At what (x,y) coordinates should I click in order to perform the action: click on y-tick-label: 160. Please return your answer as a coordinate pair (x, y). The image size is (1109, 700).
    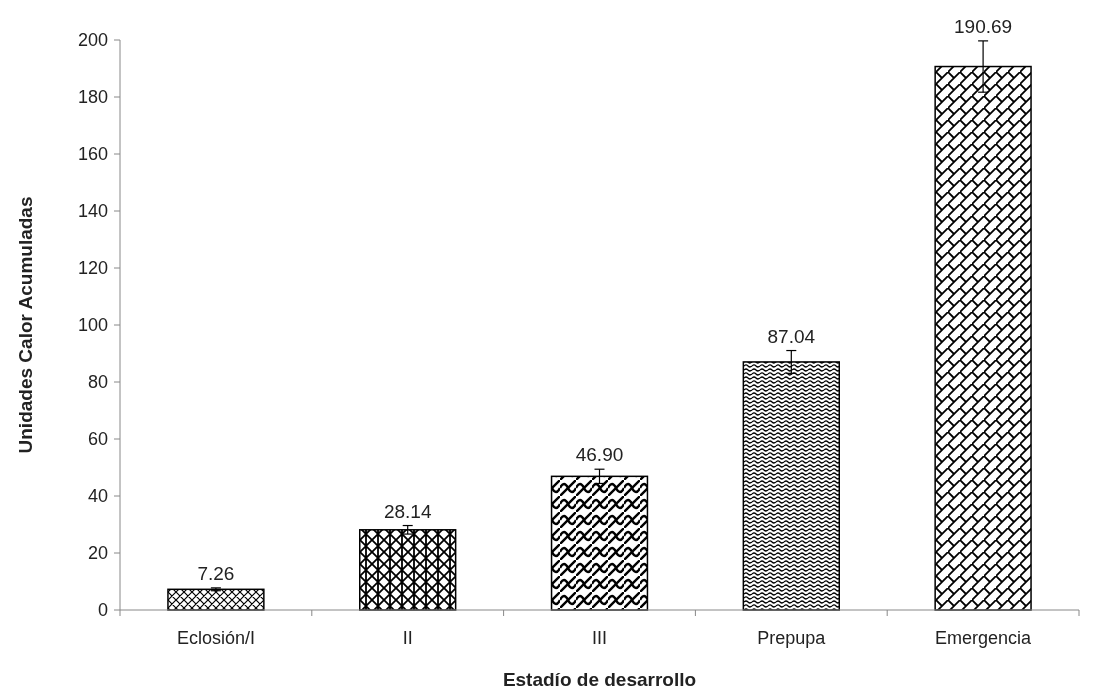
    Looking at the image, I should click on (92, 154).